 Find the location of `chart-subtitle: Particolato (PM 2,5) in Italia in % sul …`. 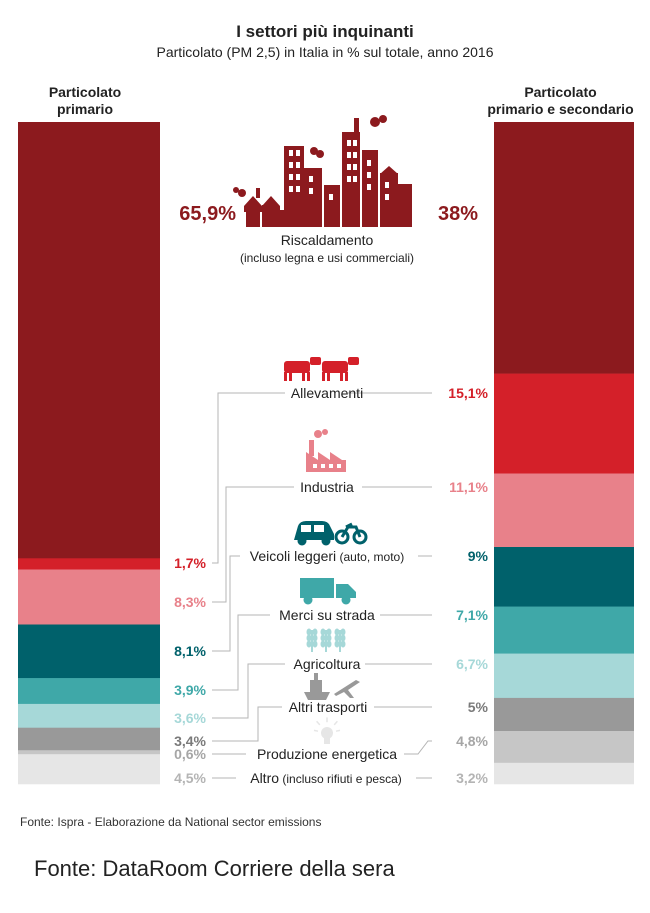

chart-subtitle: Particolato (PM 2,5) in Italia in % sul … is located at coordinates (325, 52).